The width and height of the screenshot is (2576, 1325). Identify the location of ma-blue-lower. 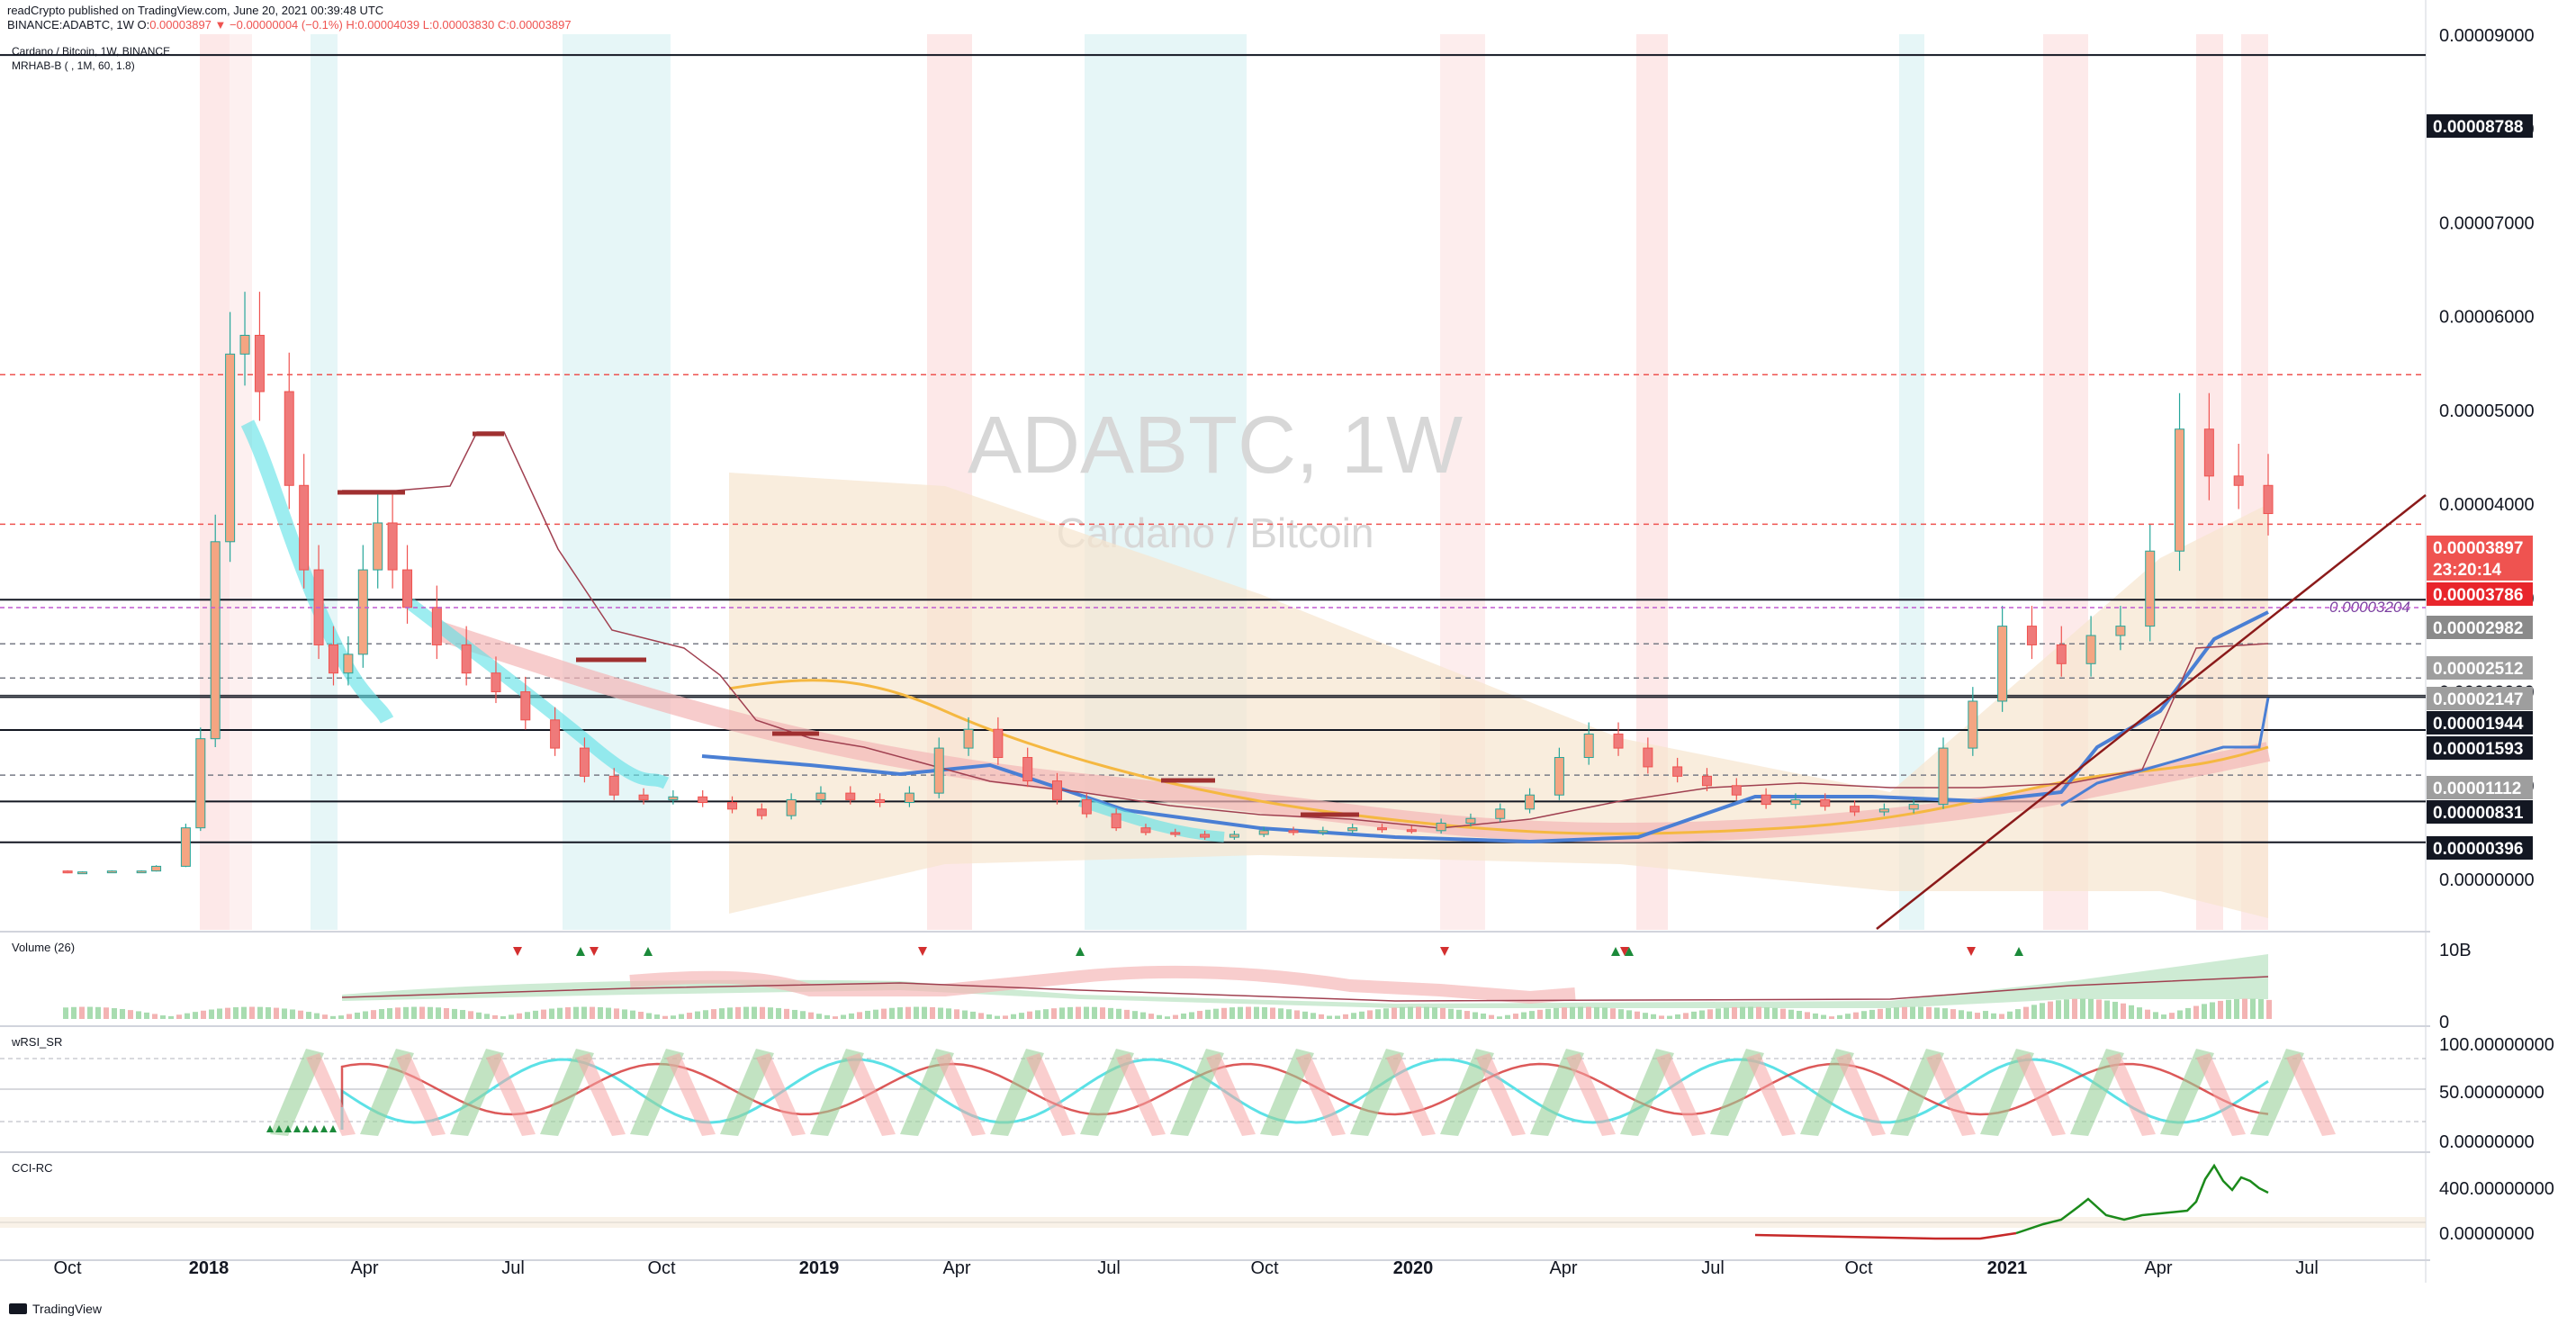
(2165, 752).